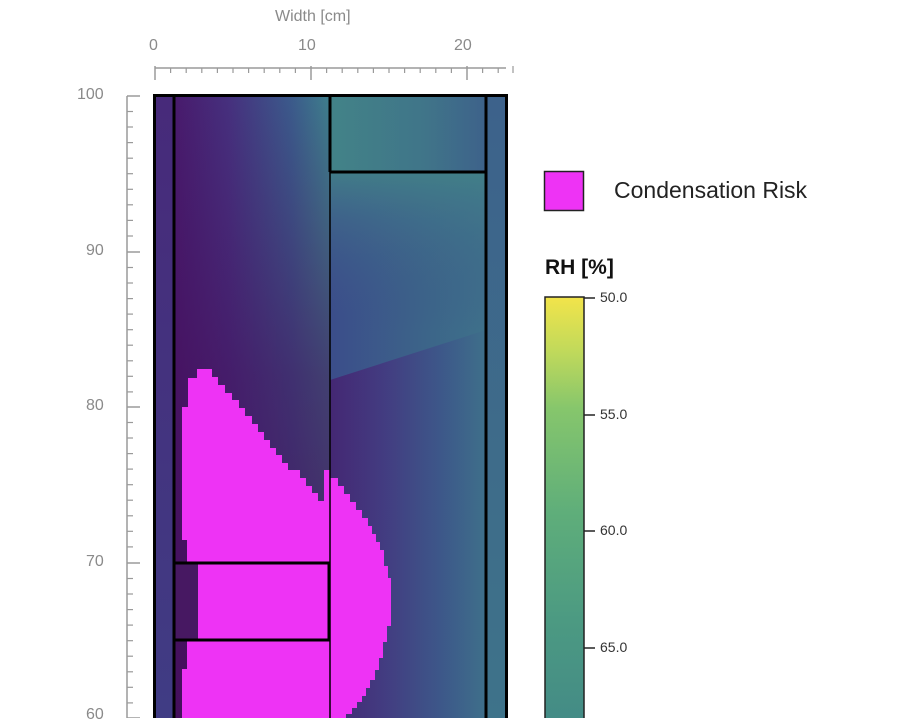 This screenshot has width=902, height=724. What do you see at coordinates (313, 16) in the screenshot?
I see `x-axis-title: Width [cm]` at bounding box center [313, 16].